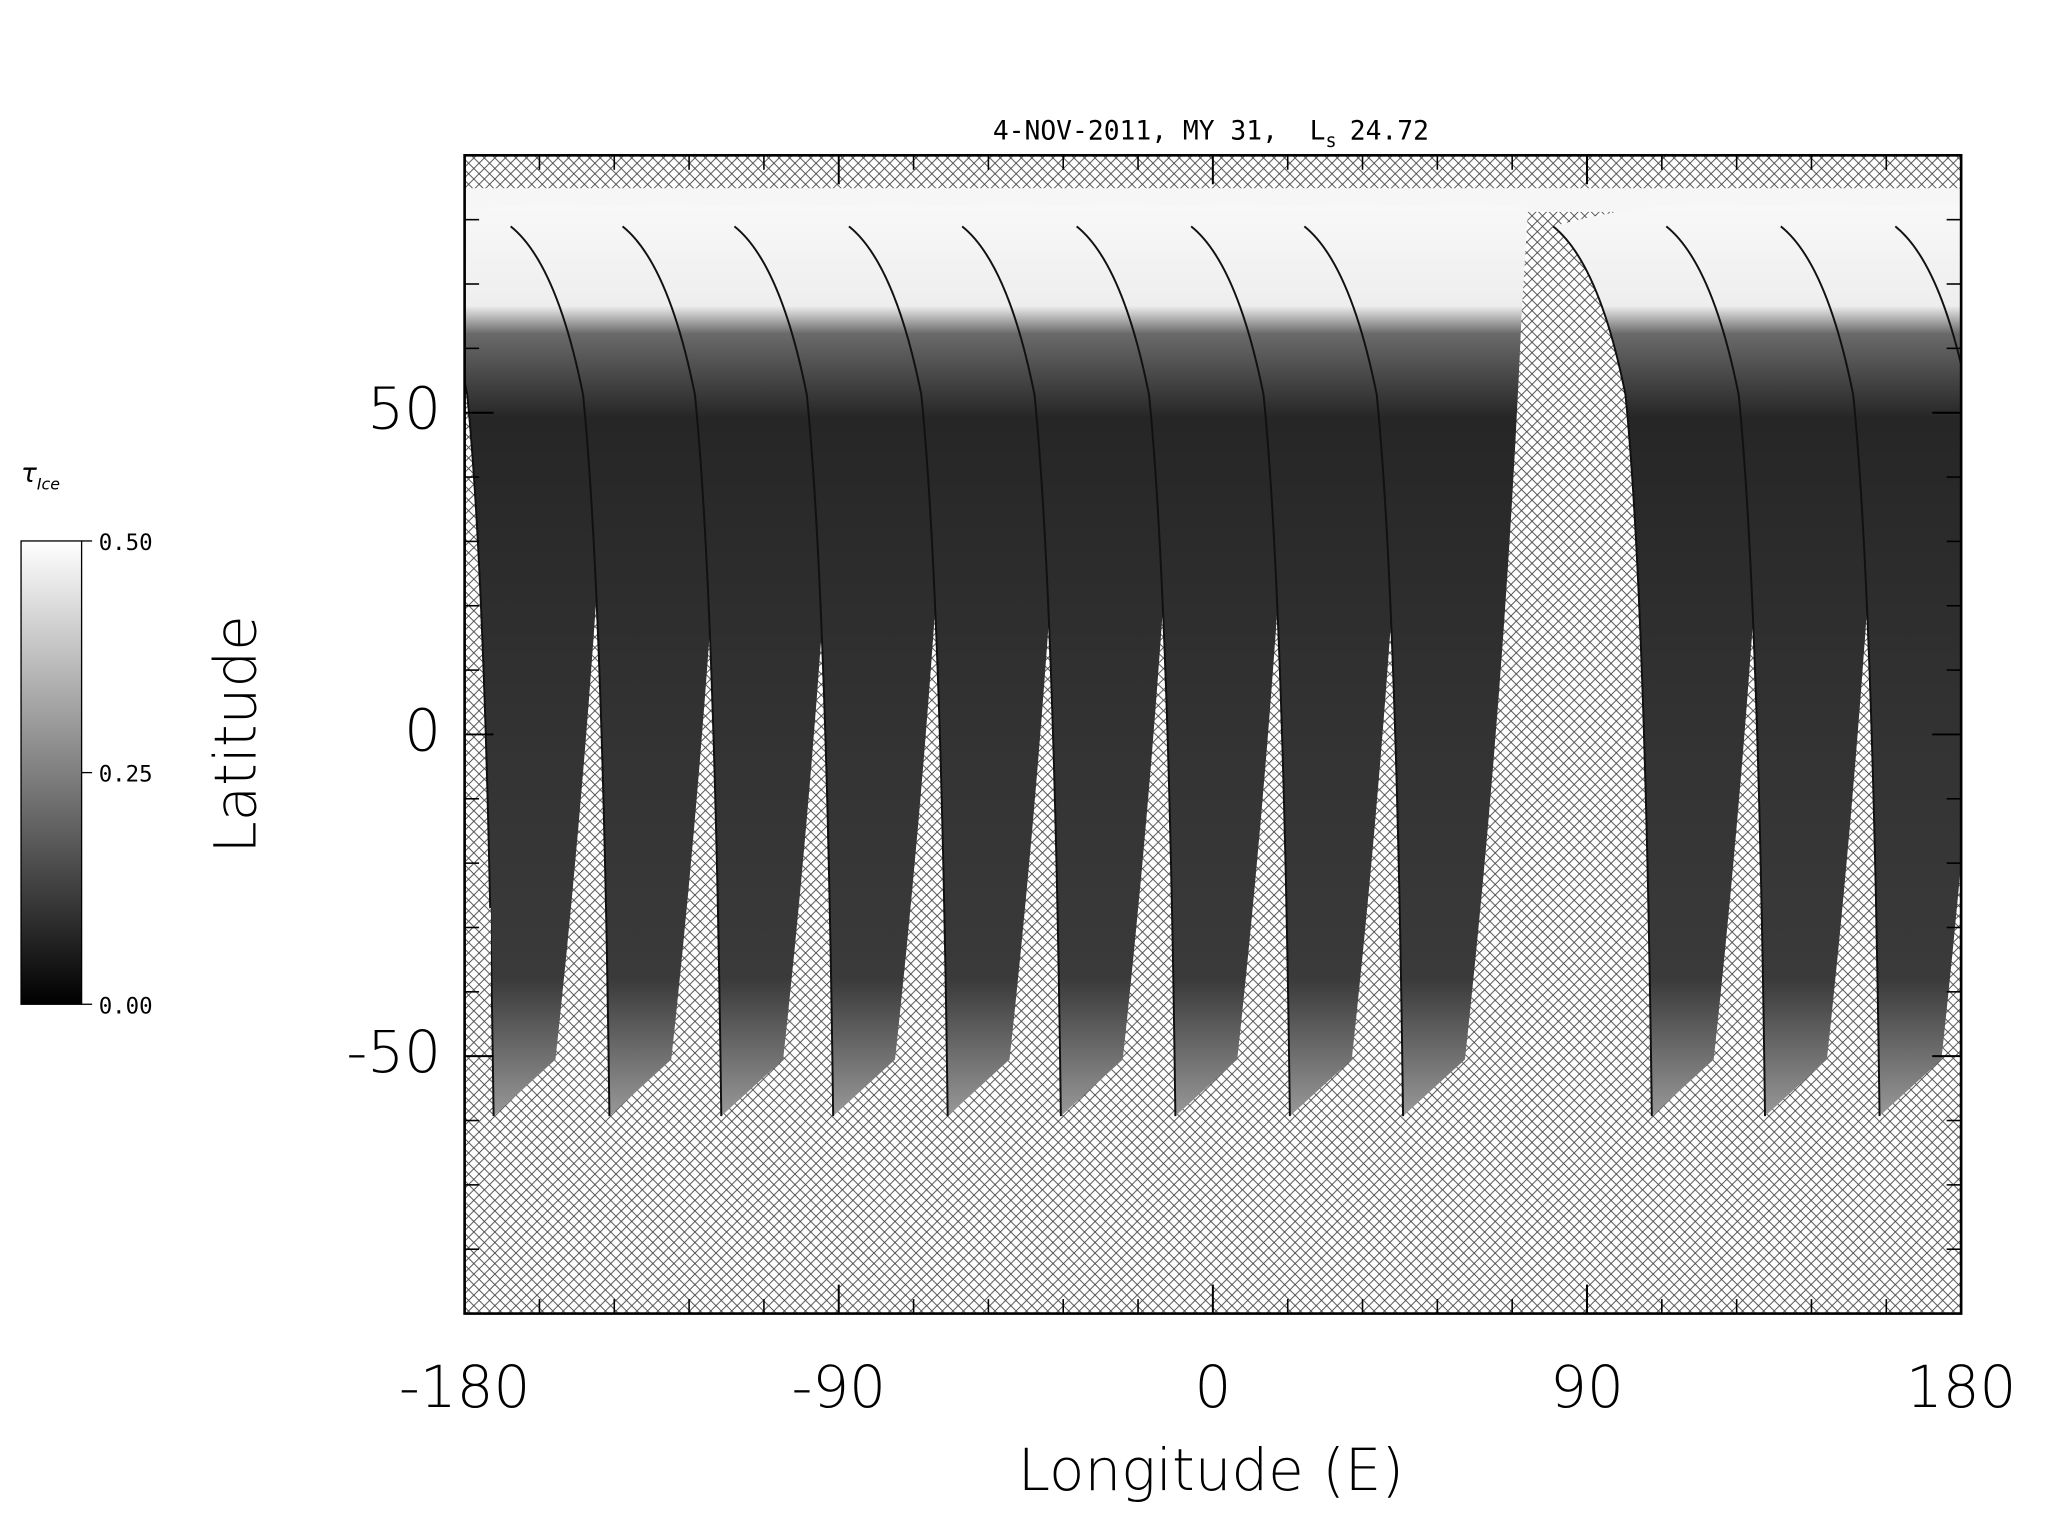 The image size is (2048, 1536). Describe the element at coordinates (393, 1052) in the screenshot. I see `y-tick-label: -50` at that location.